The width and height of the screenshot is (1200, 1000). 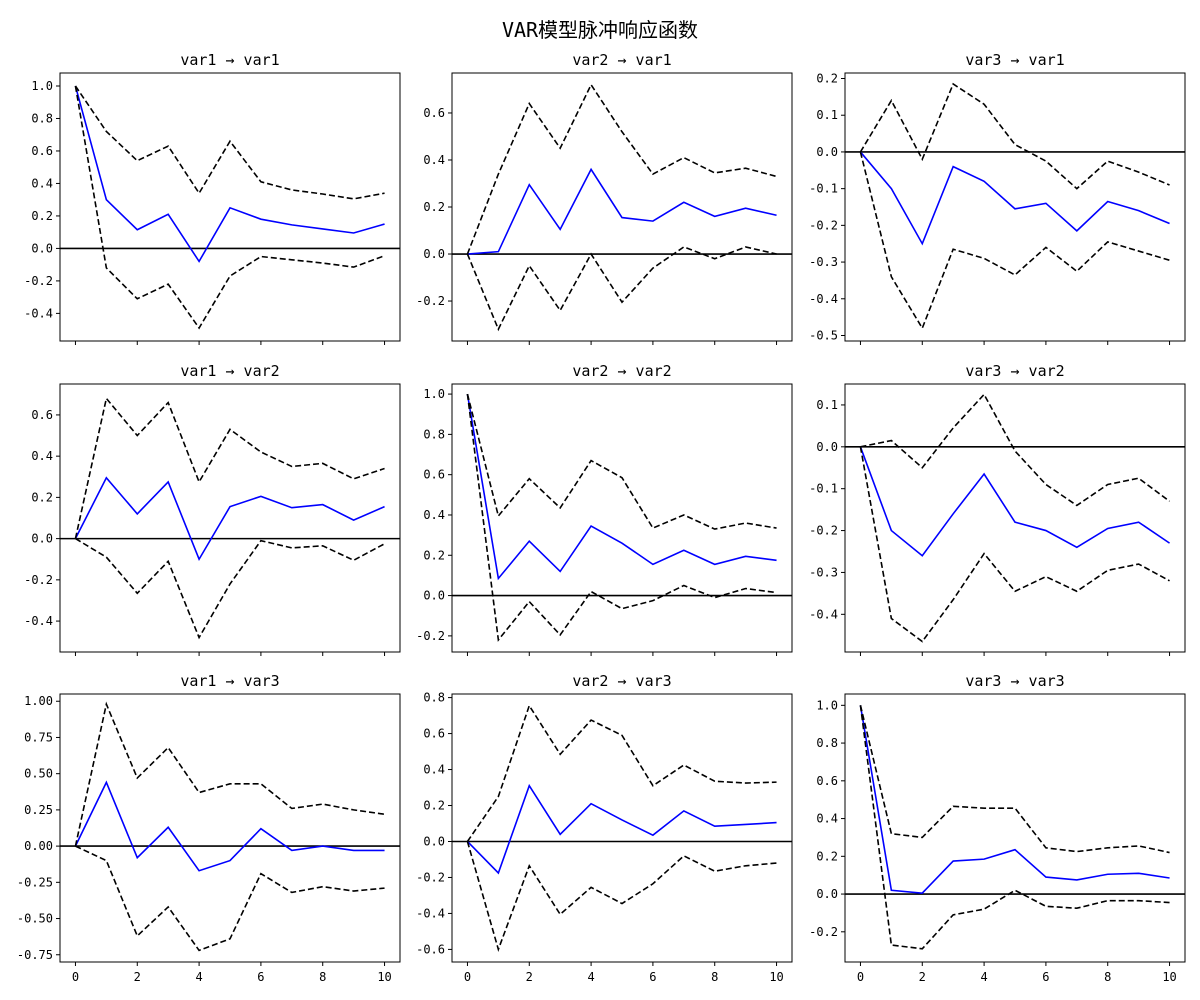 I want to click on y-tick-label: 1.00, so click(x=38, y=701).